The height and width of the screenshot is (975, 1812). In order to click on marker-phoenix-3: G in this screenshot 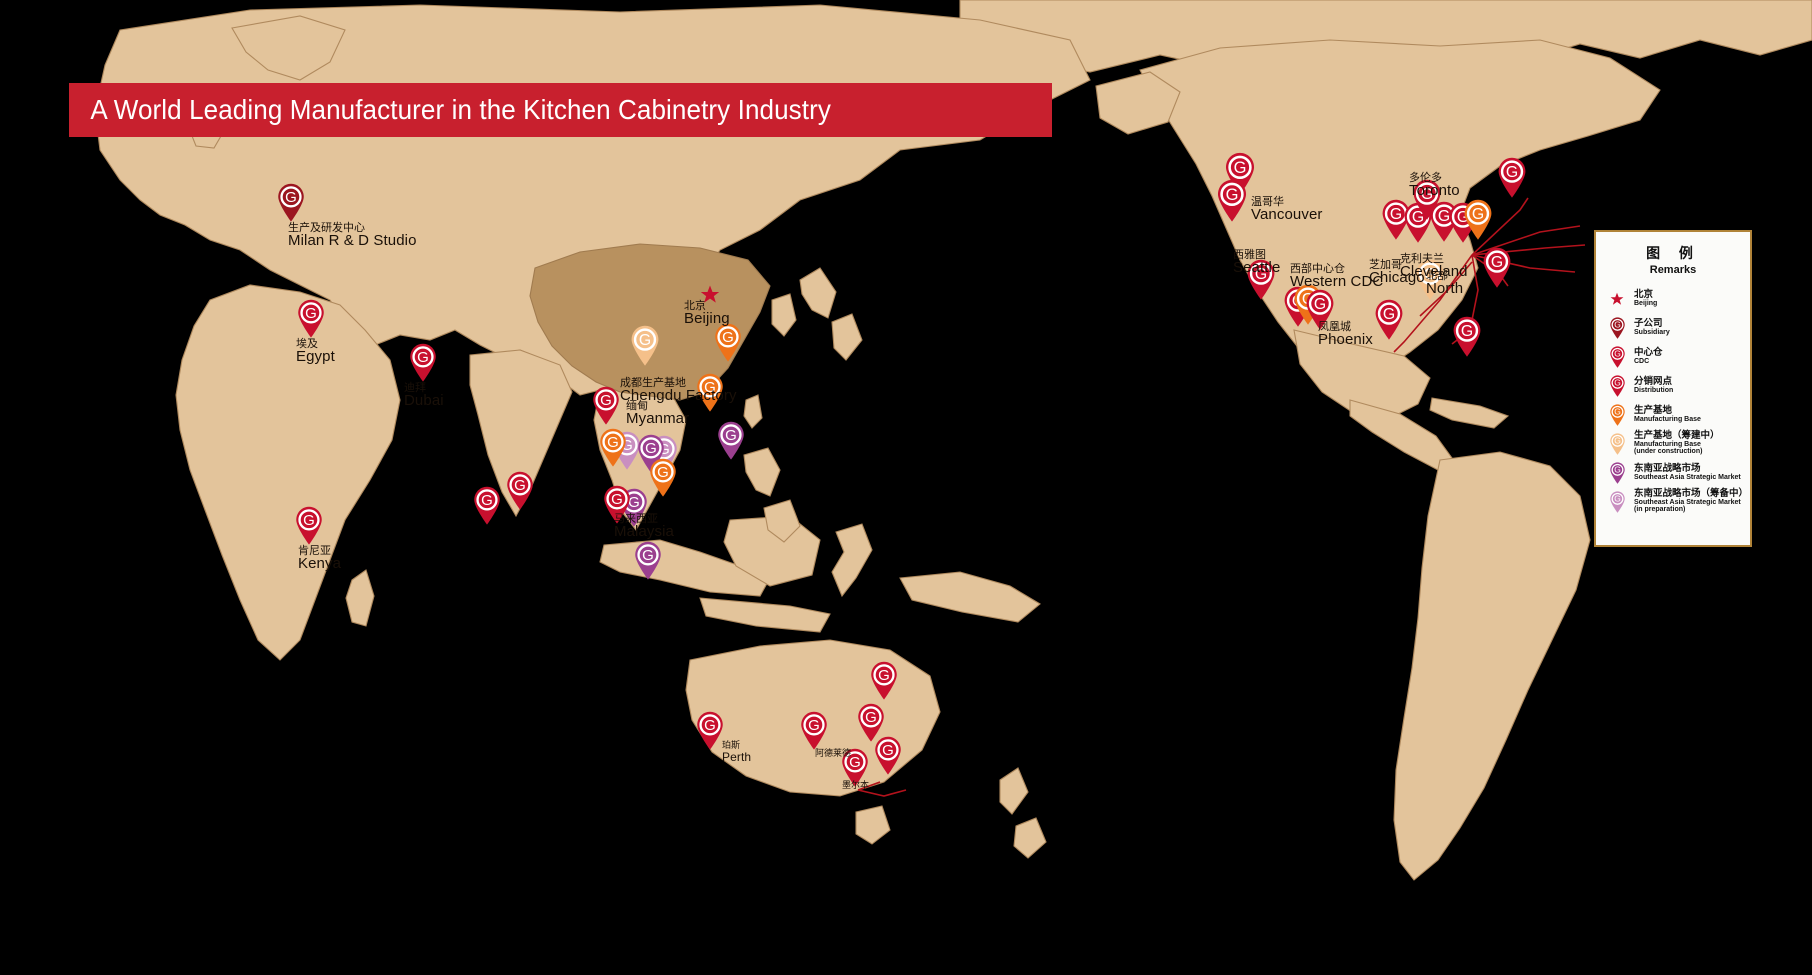, I will do `click(1320, 309)`.